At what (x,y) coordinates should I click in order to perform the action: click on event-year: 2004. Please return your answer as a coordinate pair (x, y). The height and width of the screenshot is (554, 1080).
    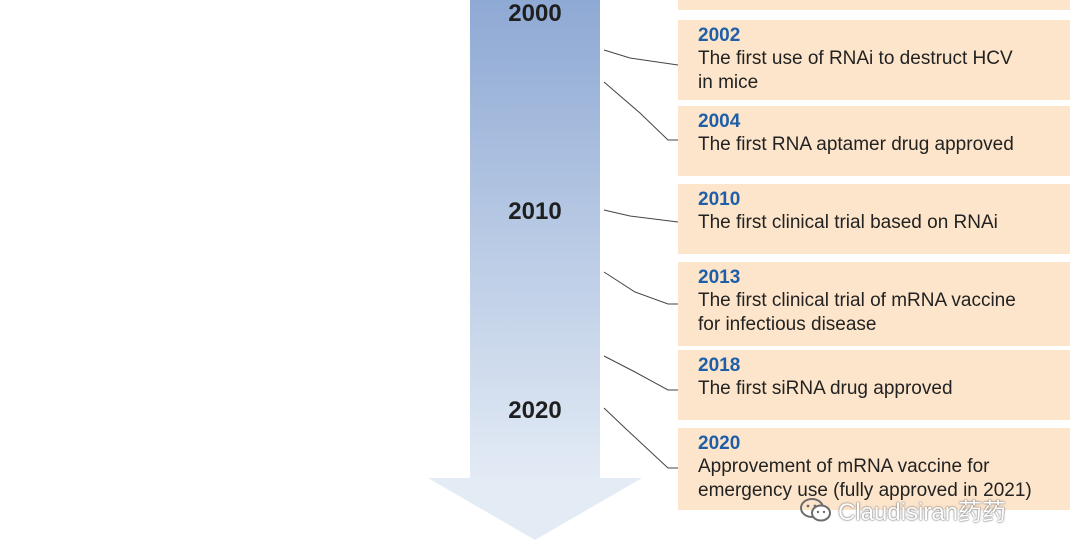
    Looking at the image, I should click on (719, 121).